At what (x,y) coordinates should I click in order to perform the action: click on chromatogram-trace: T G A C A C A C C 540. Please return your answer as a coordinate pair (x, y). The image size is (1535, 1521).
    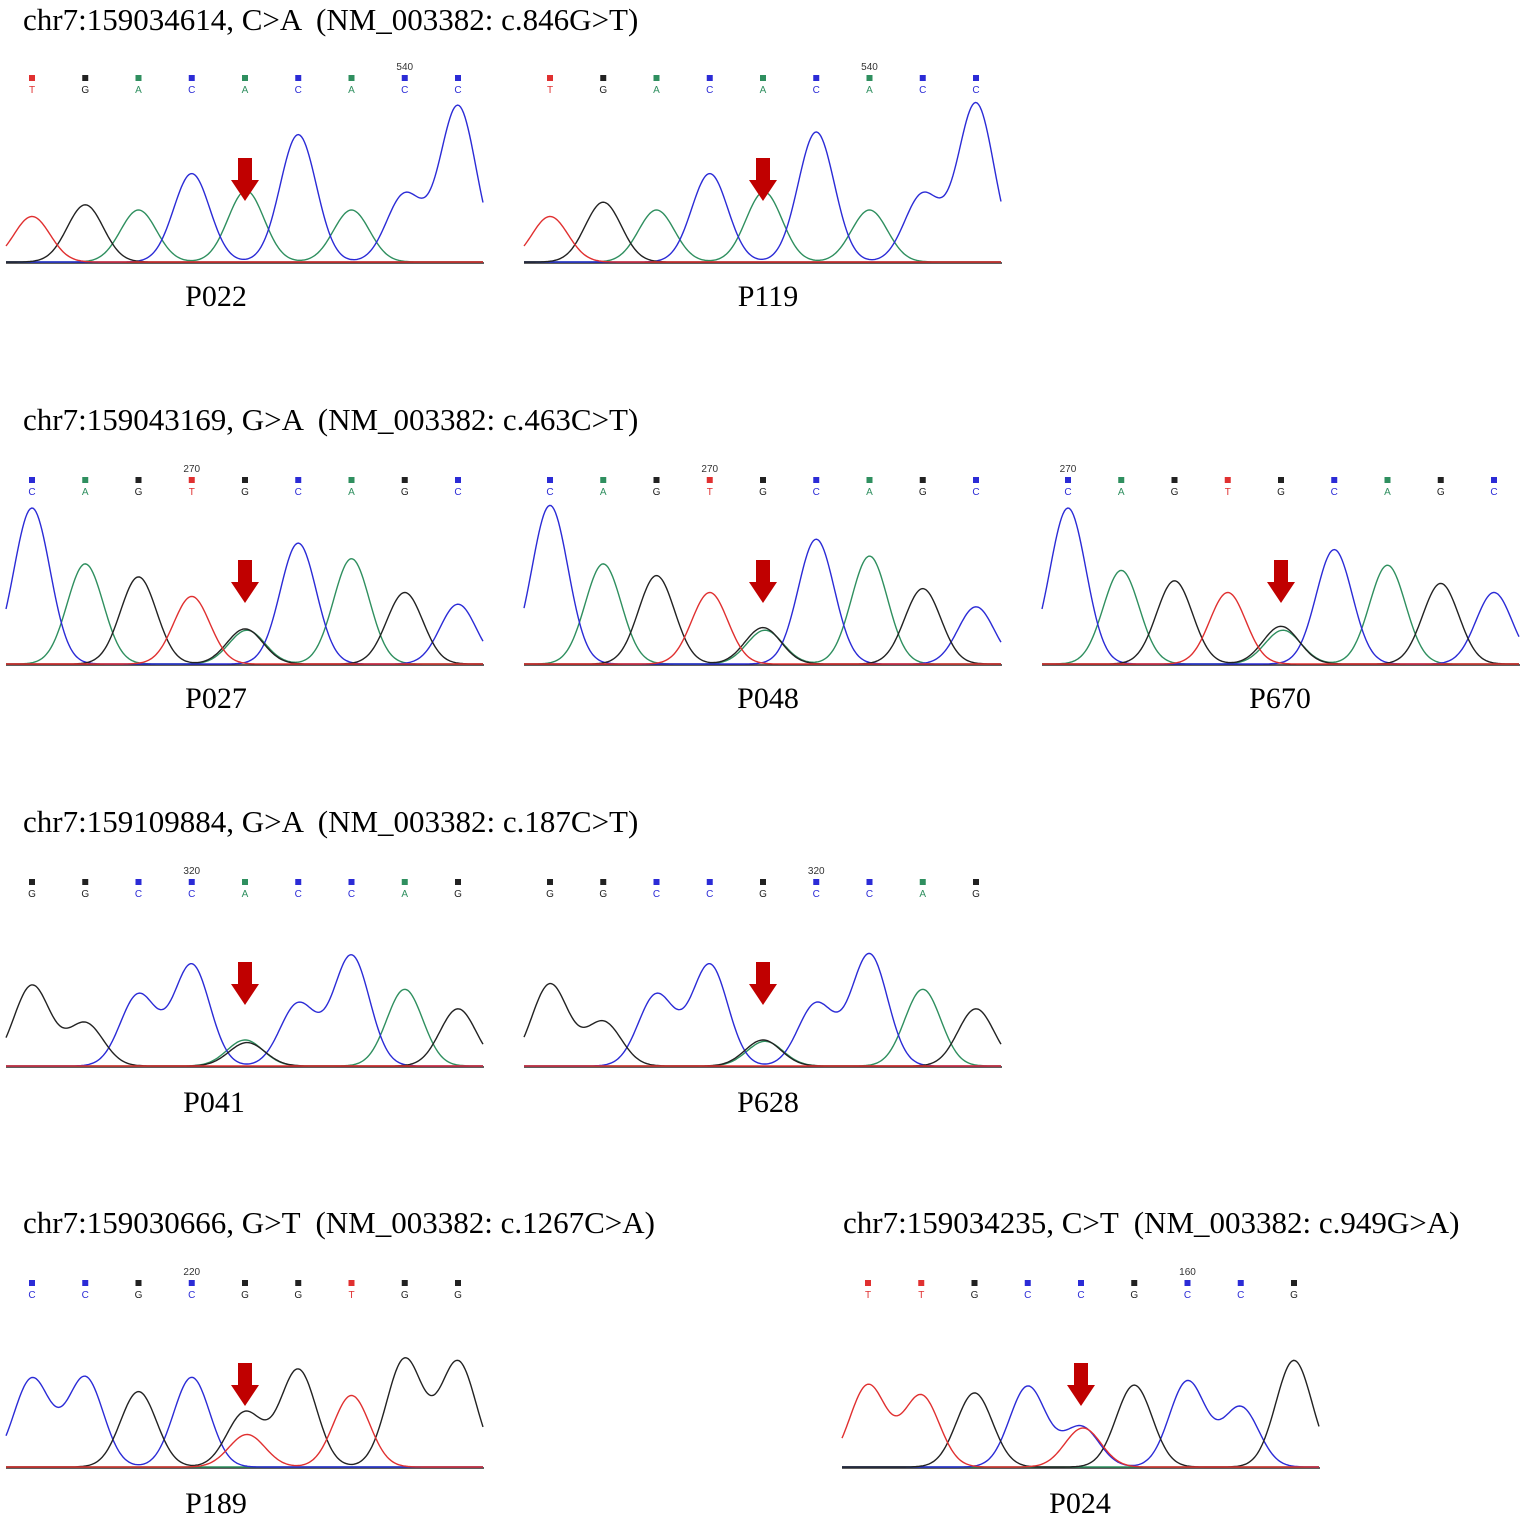
    Looking at the image, I should click on (244, 163).